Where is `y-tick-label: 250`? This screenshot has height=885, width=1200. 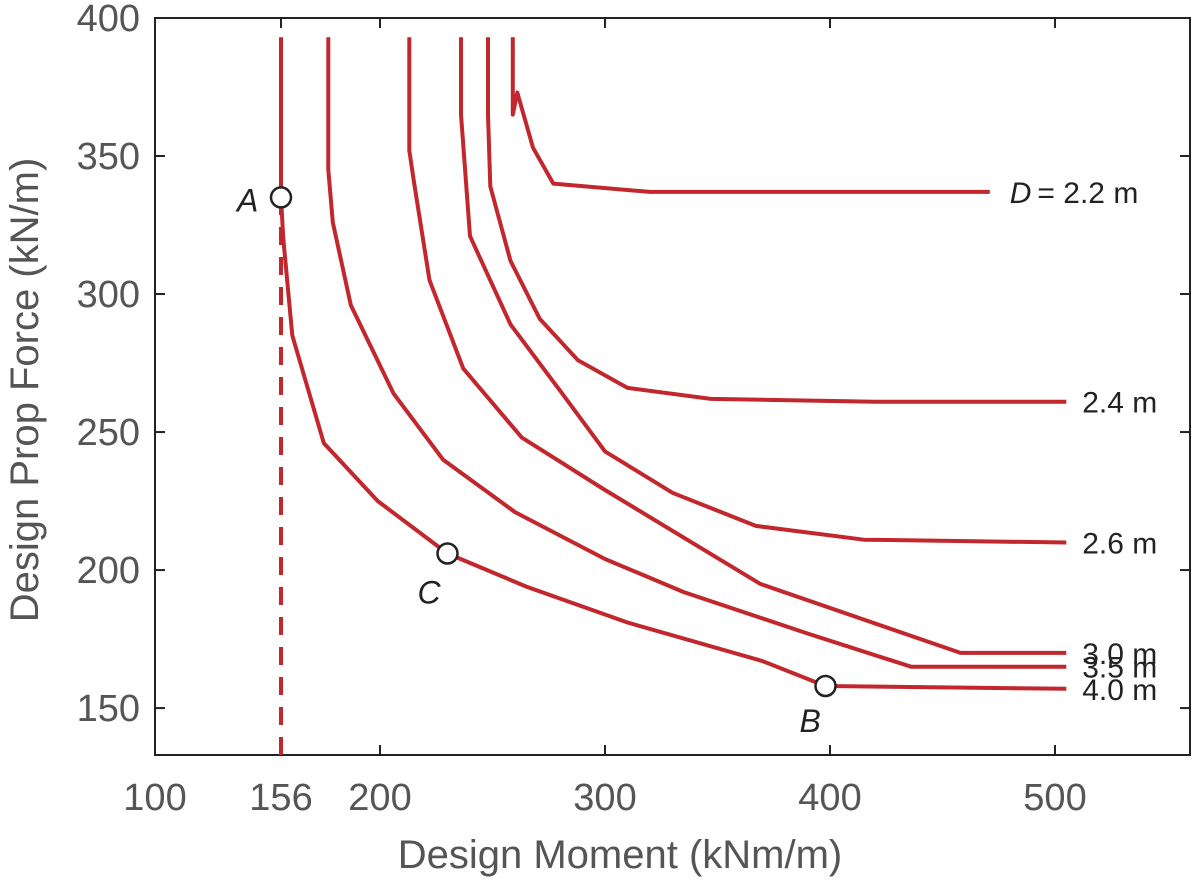 y-tick-label: 250 is located at coordinates (108, 433).